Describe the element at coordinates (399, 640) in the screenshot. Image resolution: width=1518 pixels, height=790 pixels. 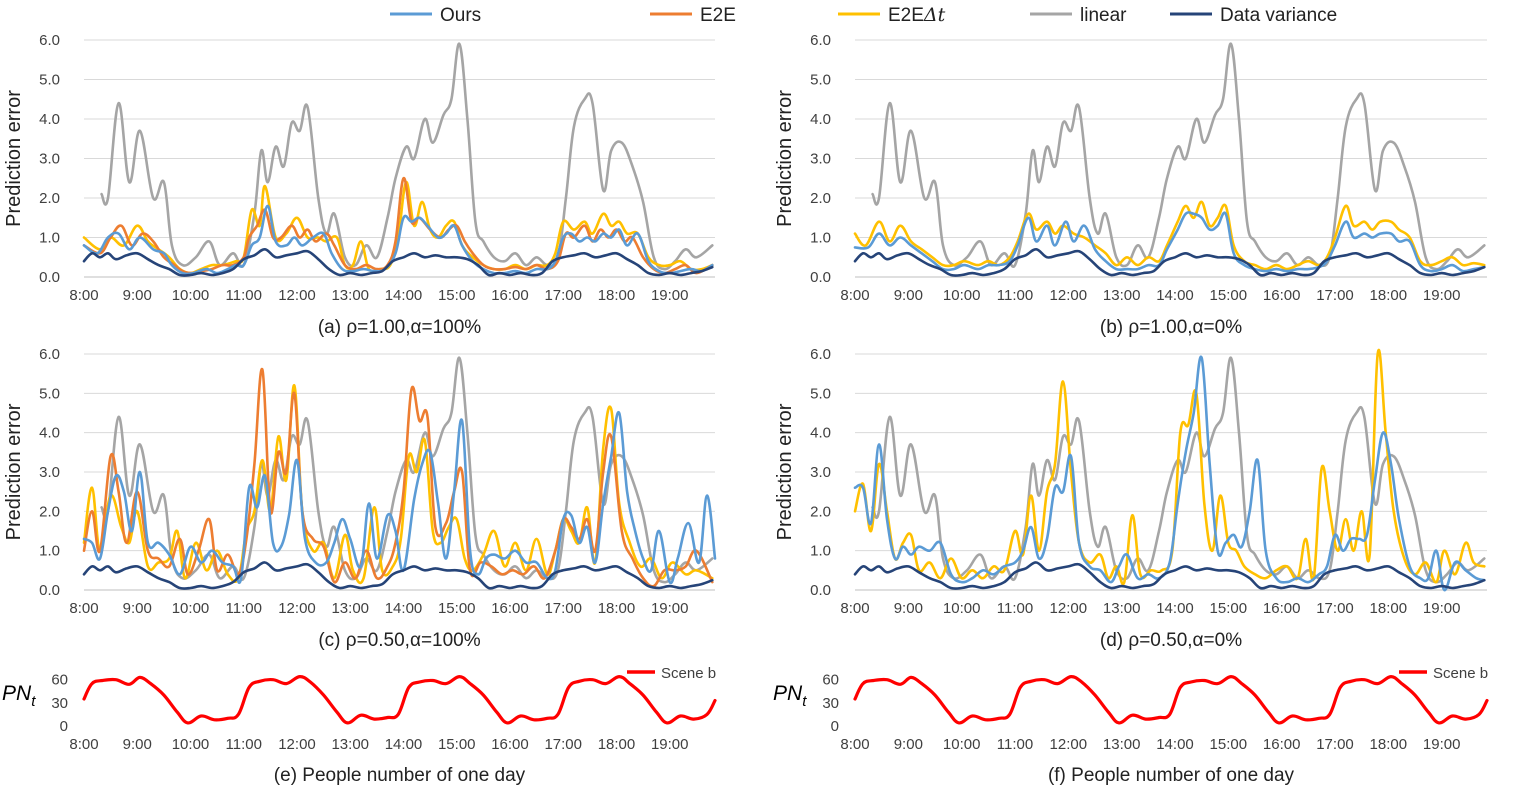
I see `panel-caption: (c) ρ=0.50,α=100%` at that location.